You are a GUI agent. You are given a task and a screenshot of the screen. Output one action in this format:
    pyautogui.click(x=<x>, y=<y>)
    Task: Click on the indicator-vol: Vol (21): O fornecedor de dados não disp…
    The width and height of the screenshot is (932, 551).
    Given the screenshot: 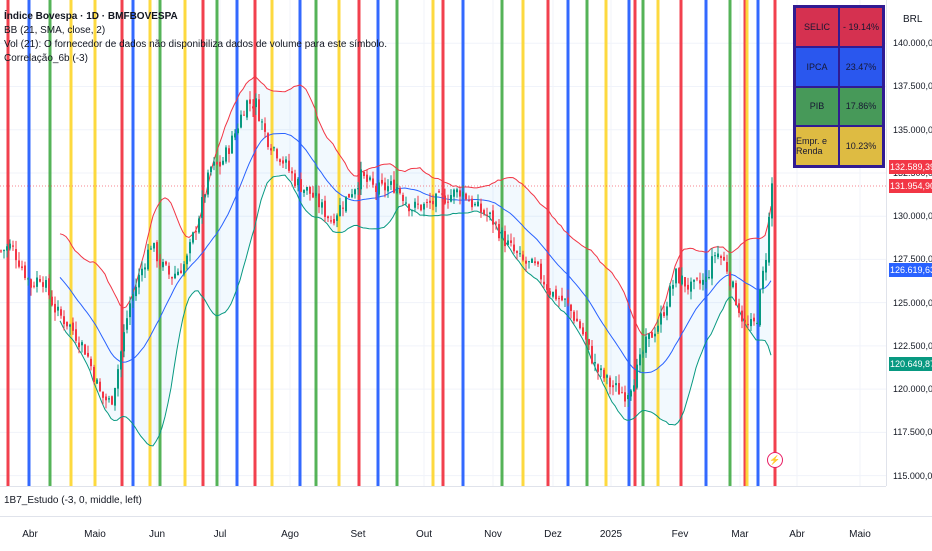 What is the action you would take?
    pyautogui.click(x=196, y=44)
    